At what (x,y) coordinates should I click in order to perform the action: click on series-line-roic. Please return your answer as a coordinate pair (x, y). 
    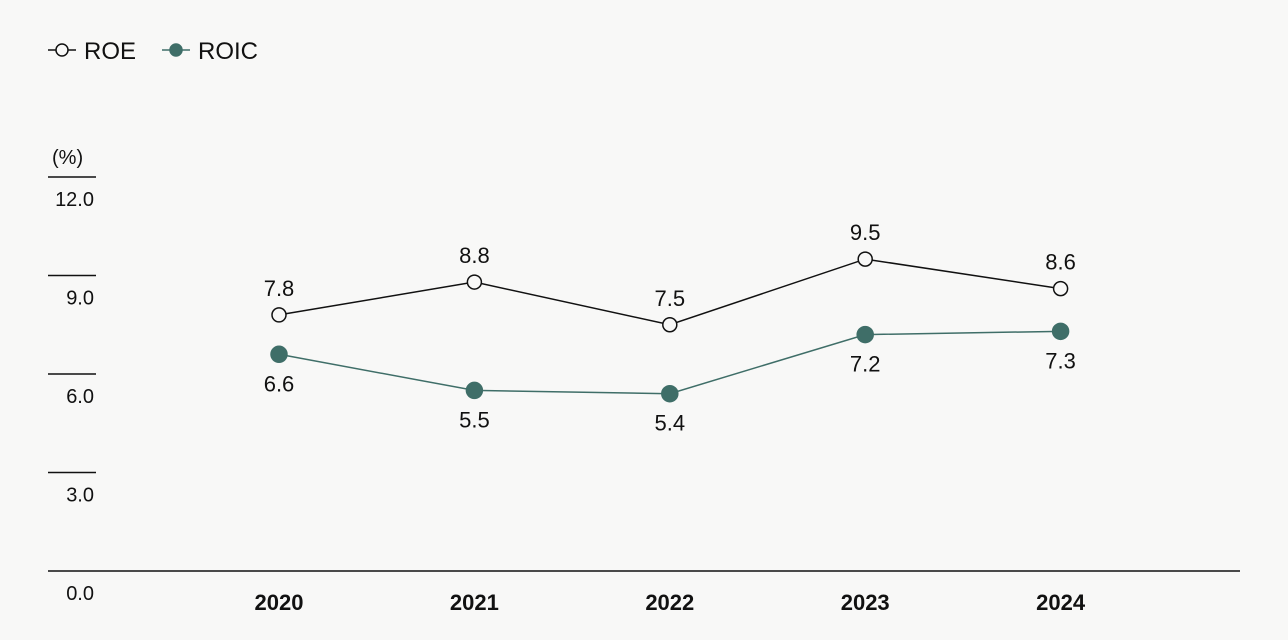
    Looking at the image, I should click on (669, 362).